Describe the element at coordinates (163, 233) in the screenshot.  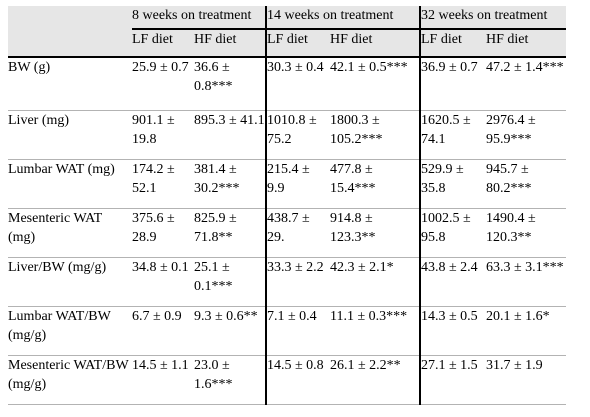
I see `table-cell: 375.6 ± 28.9` at that location.